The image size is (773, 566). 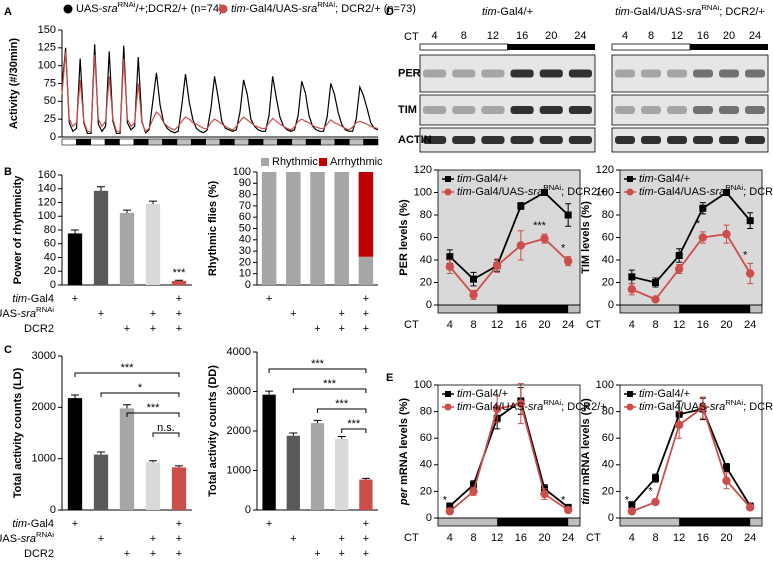 I want to click on ct-tick-label: 12, so click(x=677, y=36).